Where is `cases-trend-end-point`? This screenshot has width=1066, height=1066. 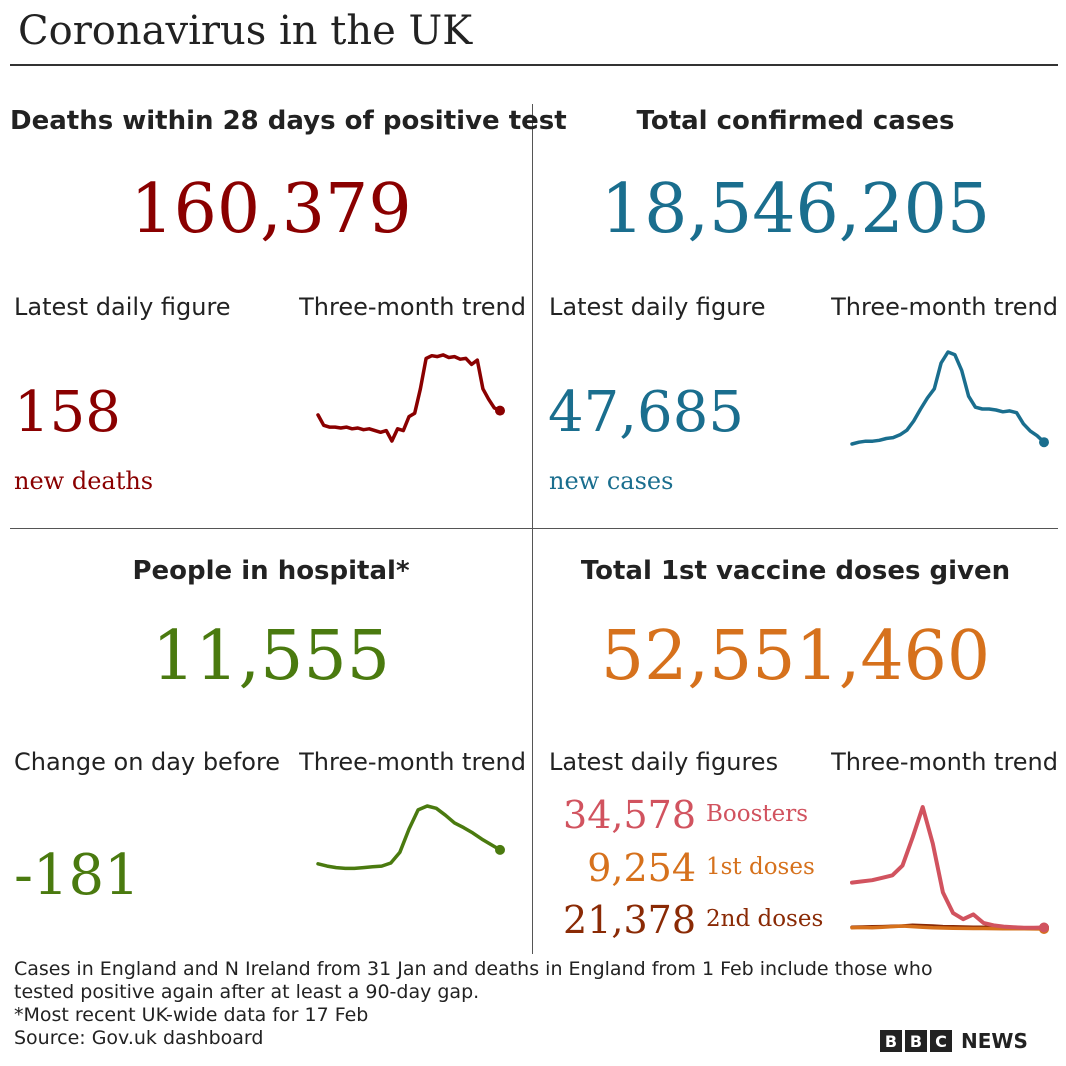
cases-trend-end-point is located at coordinates (1044, 442).